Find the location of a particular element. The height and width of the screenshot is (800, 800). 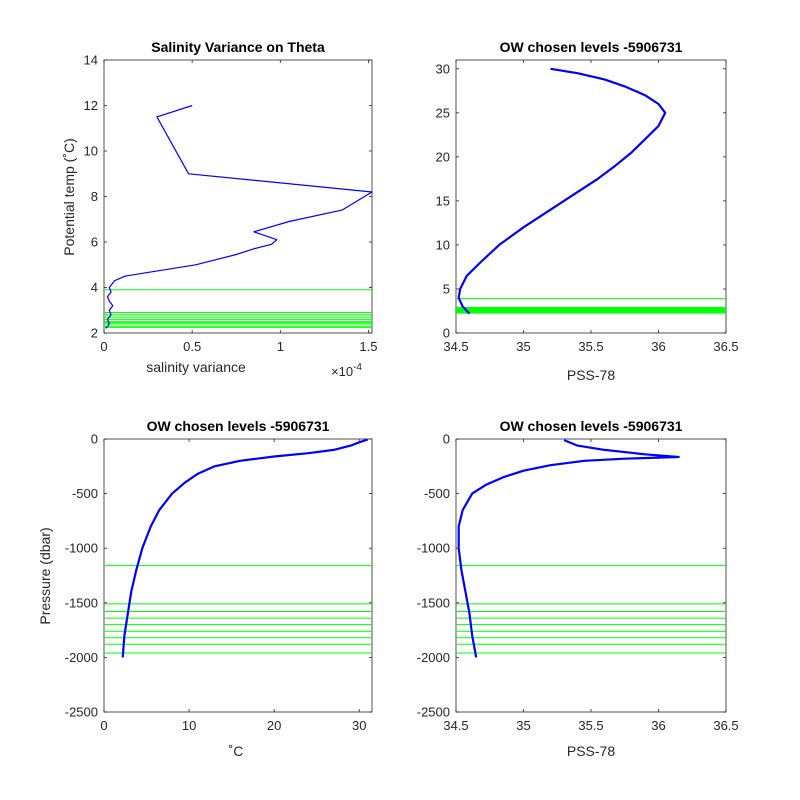

x-tick-label: 20 is located at coordinates (274, 725).